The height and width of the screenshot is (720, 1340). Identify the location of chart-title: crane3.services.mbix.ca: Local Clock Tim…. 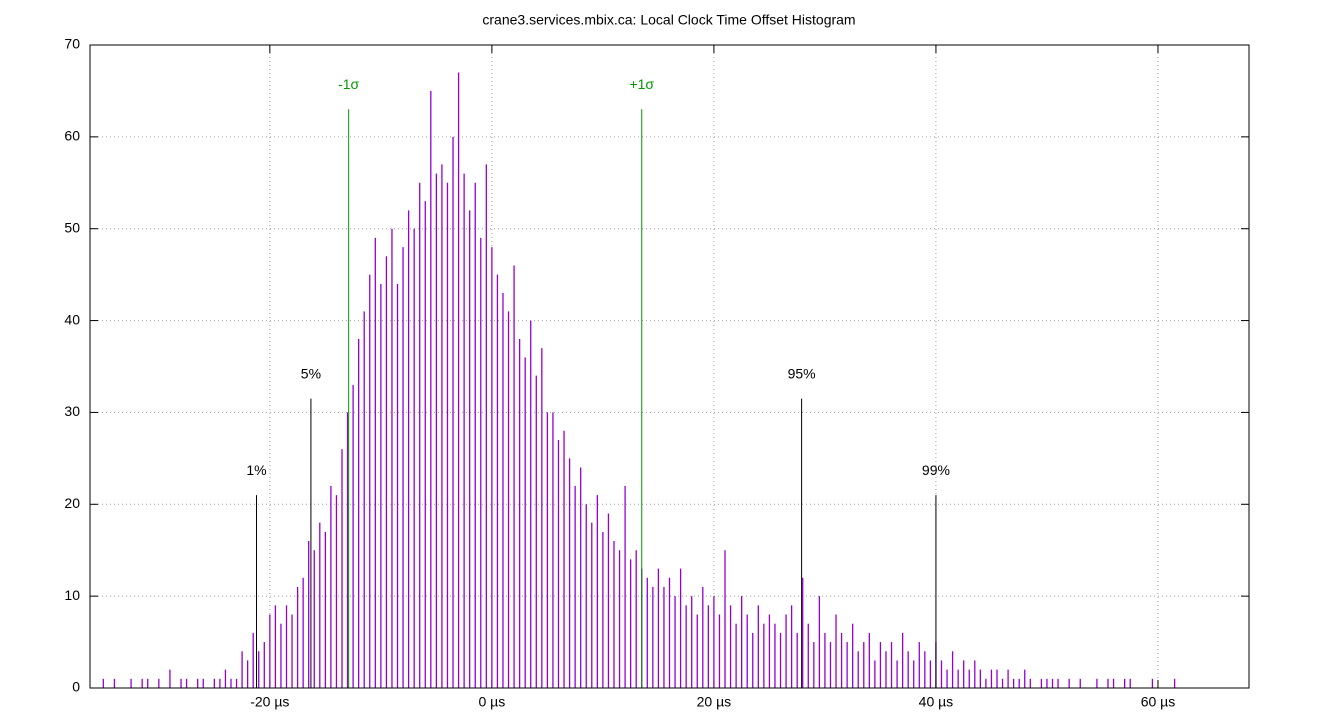
(668, 20).